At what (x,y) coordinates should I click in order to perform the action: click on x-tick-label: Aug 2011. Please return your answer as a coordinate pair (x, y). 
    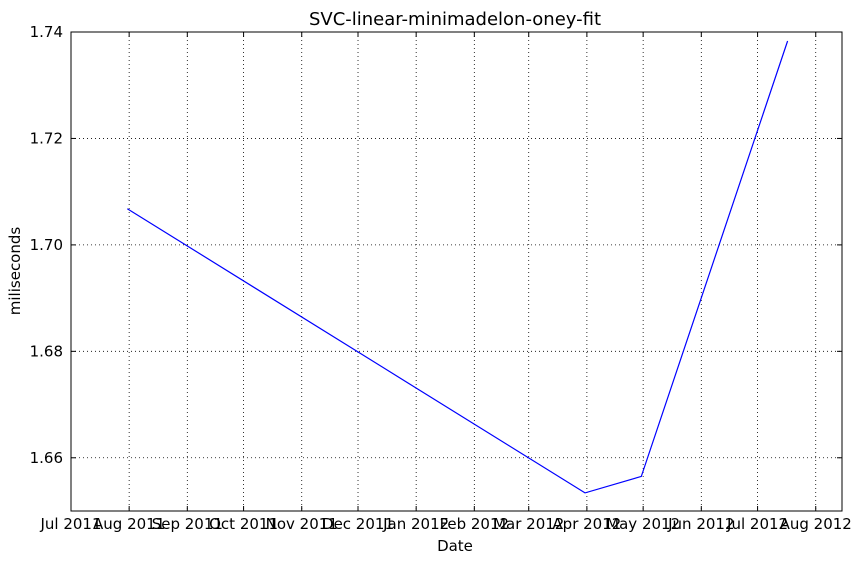
    Looking at the image, I should click on (129, 524).